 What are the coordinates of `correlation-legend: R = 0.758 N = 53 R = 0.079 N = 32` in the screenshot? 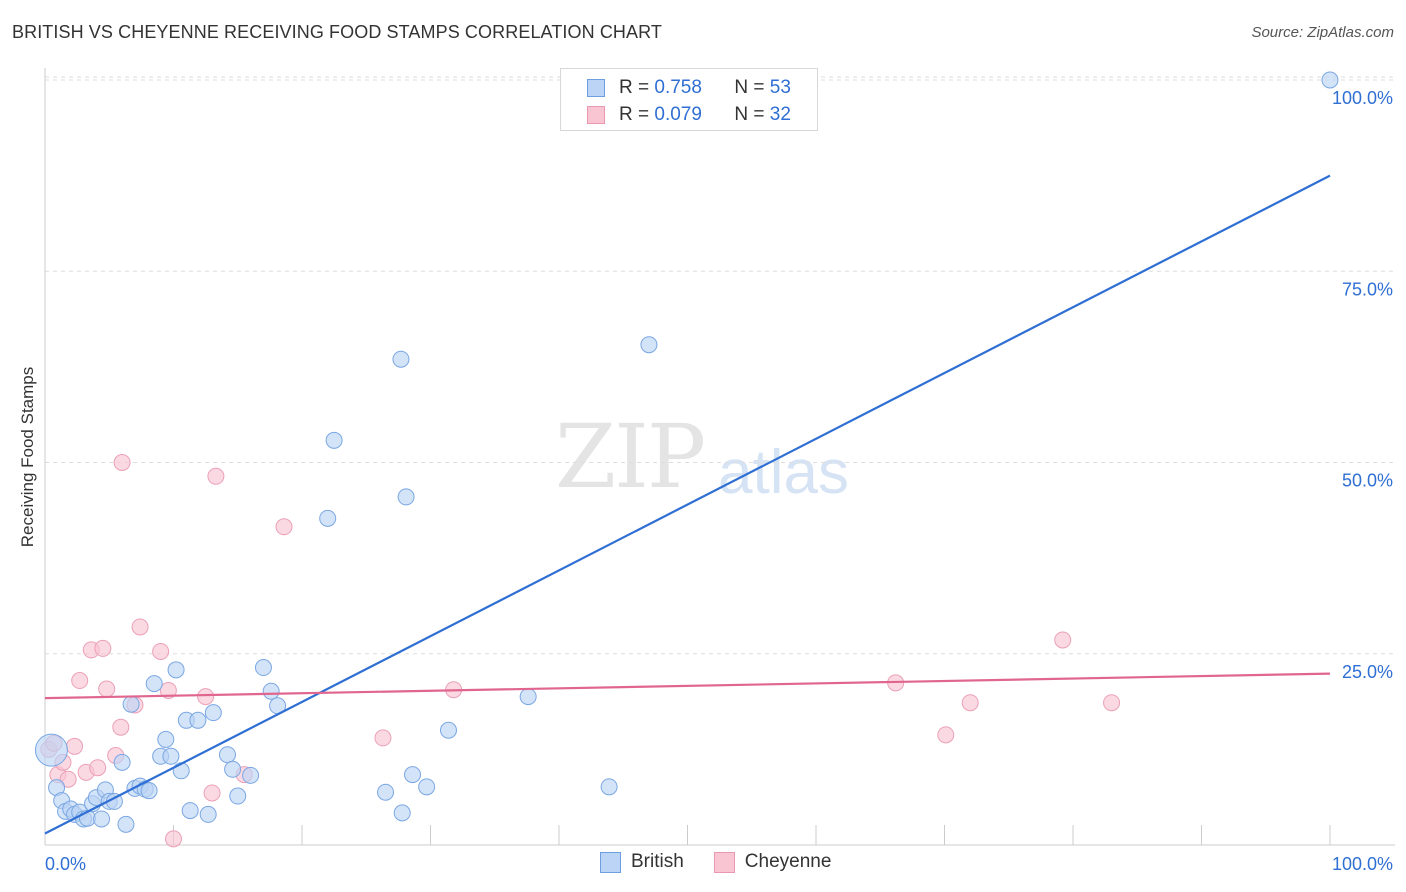 It's located at (689, 99).